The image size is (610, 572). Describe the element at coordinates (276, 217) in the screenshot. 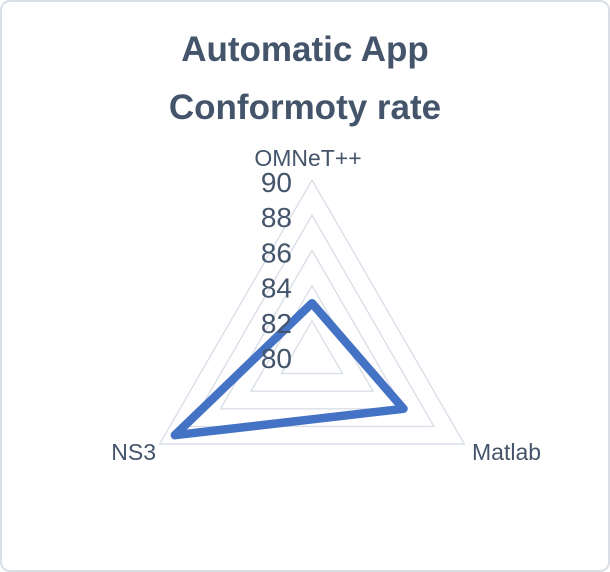

I see `axis-tick-label-88: 88` at that location.